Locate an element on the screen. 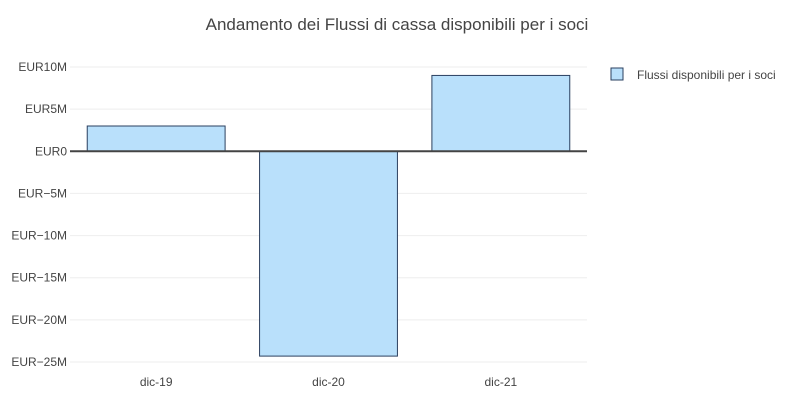  y-tick-label: EUR−25M is located at coordinates (39, 362).